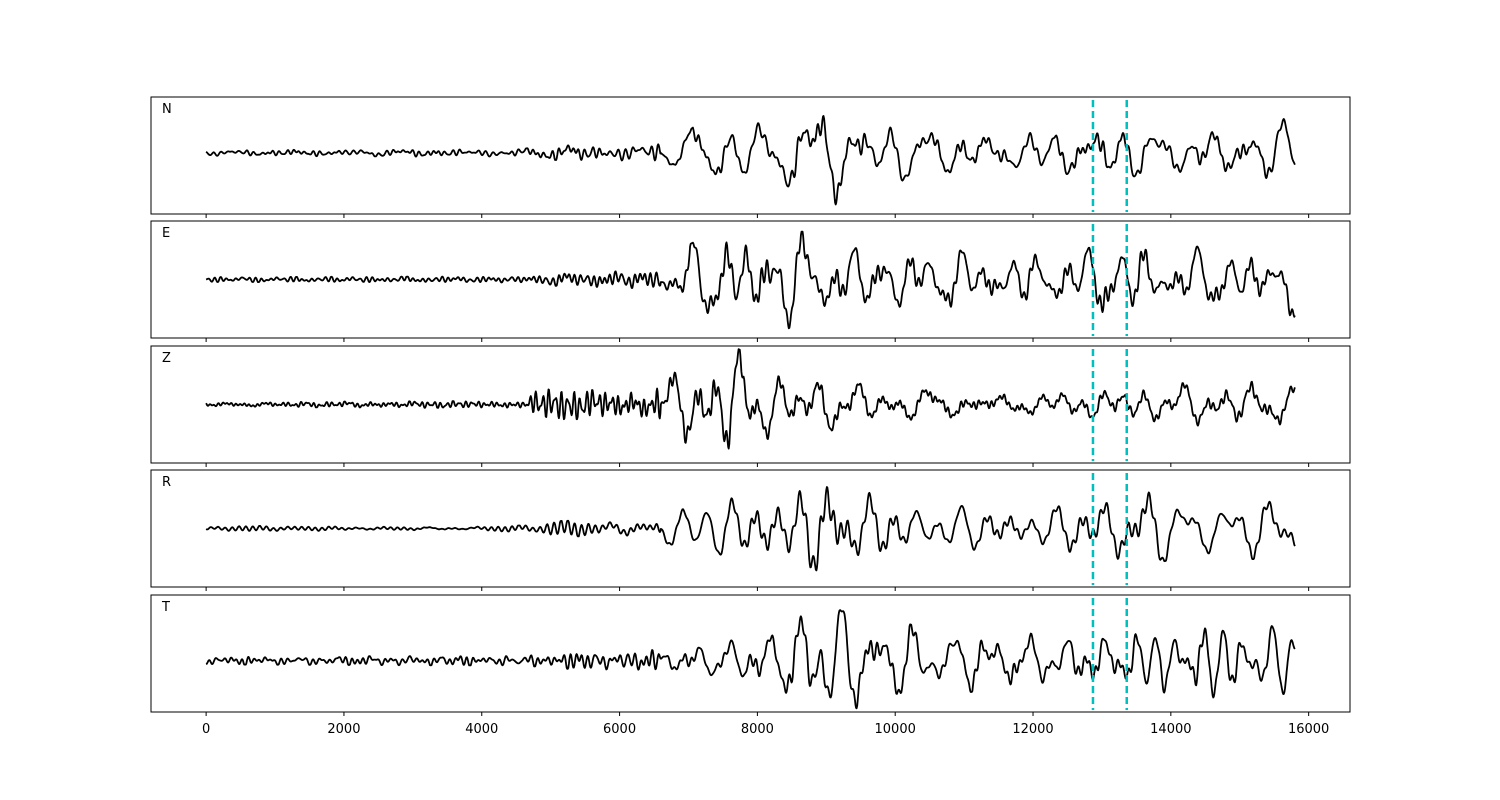 The height and width of the screenshot is (800, 1500). I want to click on trace-line-e, so click(750, 280).